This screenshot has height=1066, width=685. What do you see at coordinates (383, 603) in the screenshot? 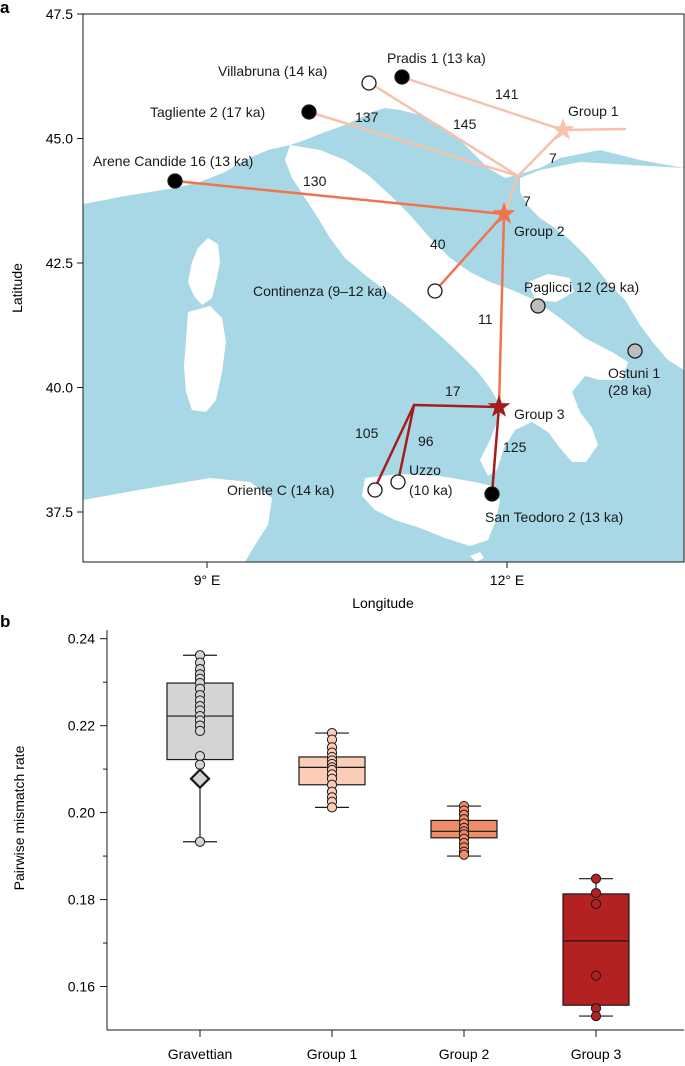
I see `map-xlabel: Longitude` at bounding box center [383, 603].